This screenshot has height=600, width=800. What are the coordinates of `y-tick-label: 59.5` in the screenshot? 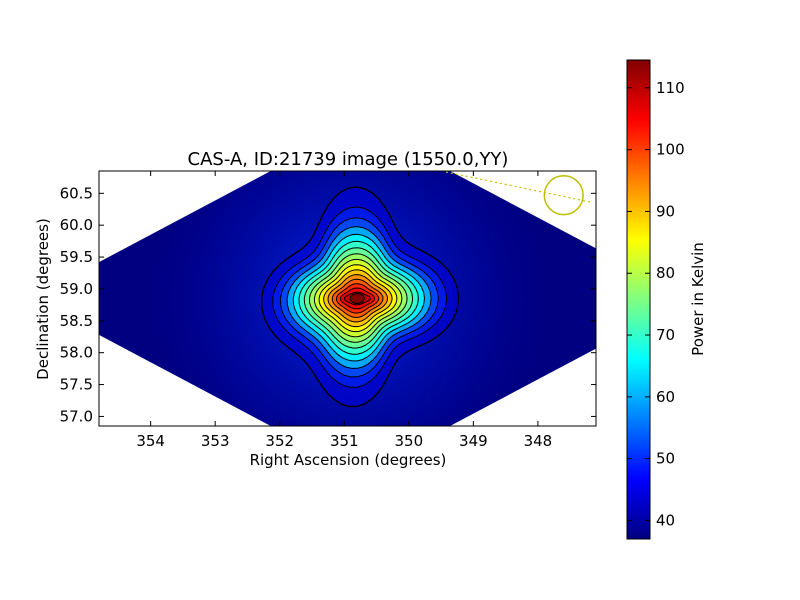 It's located at (76, 257).